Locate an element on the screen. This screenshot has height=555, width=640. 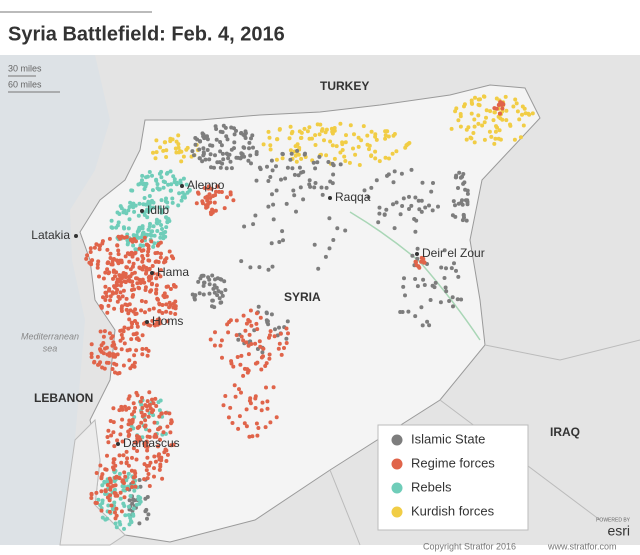
legend-swatch is located at coordinates (397, 512).